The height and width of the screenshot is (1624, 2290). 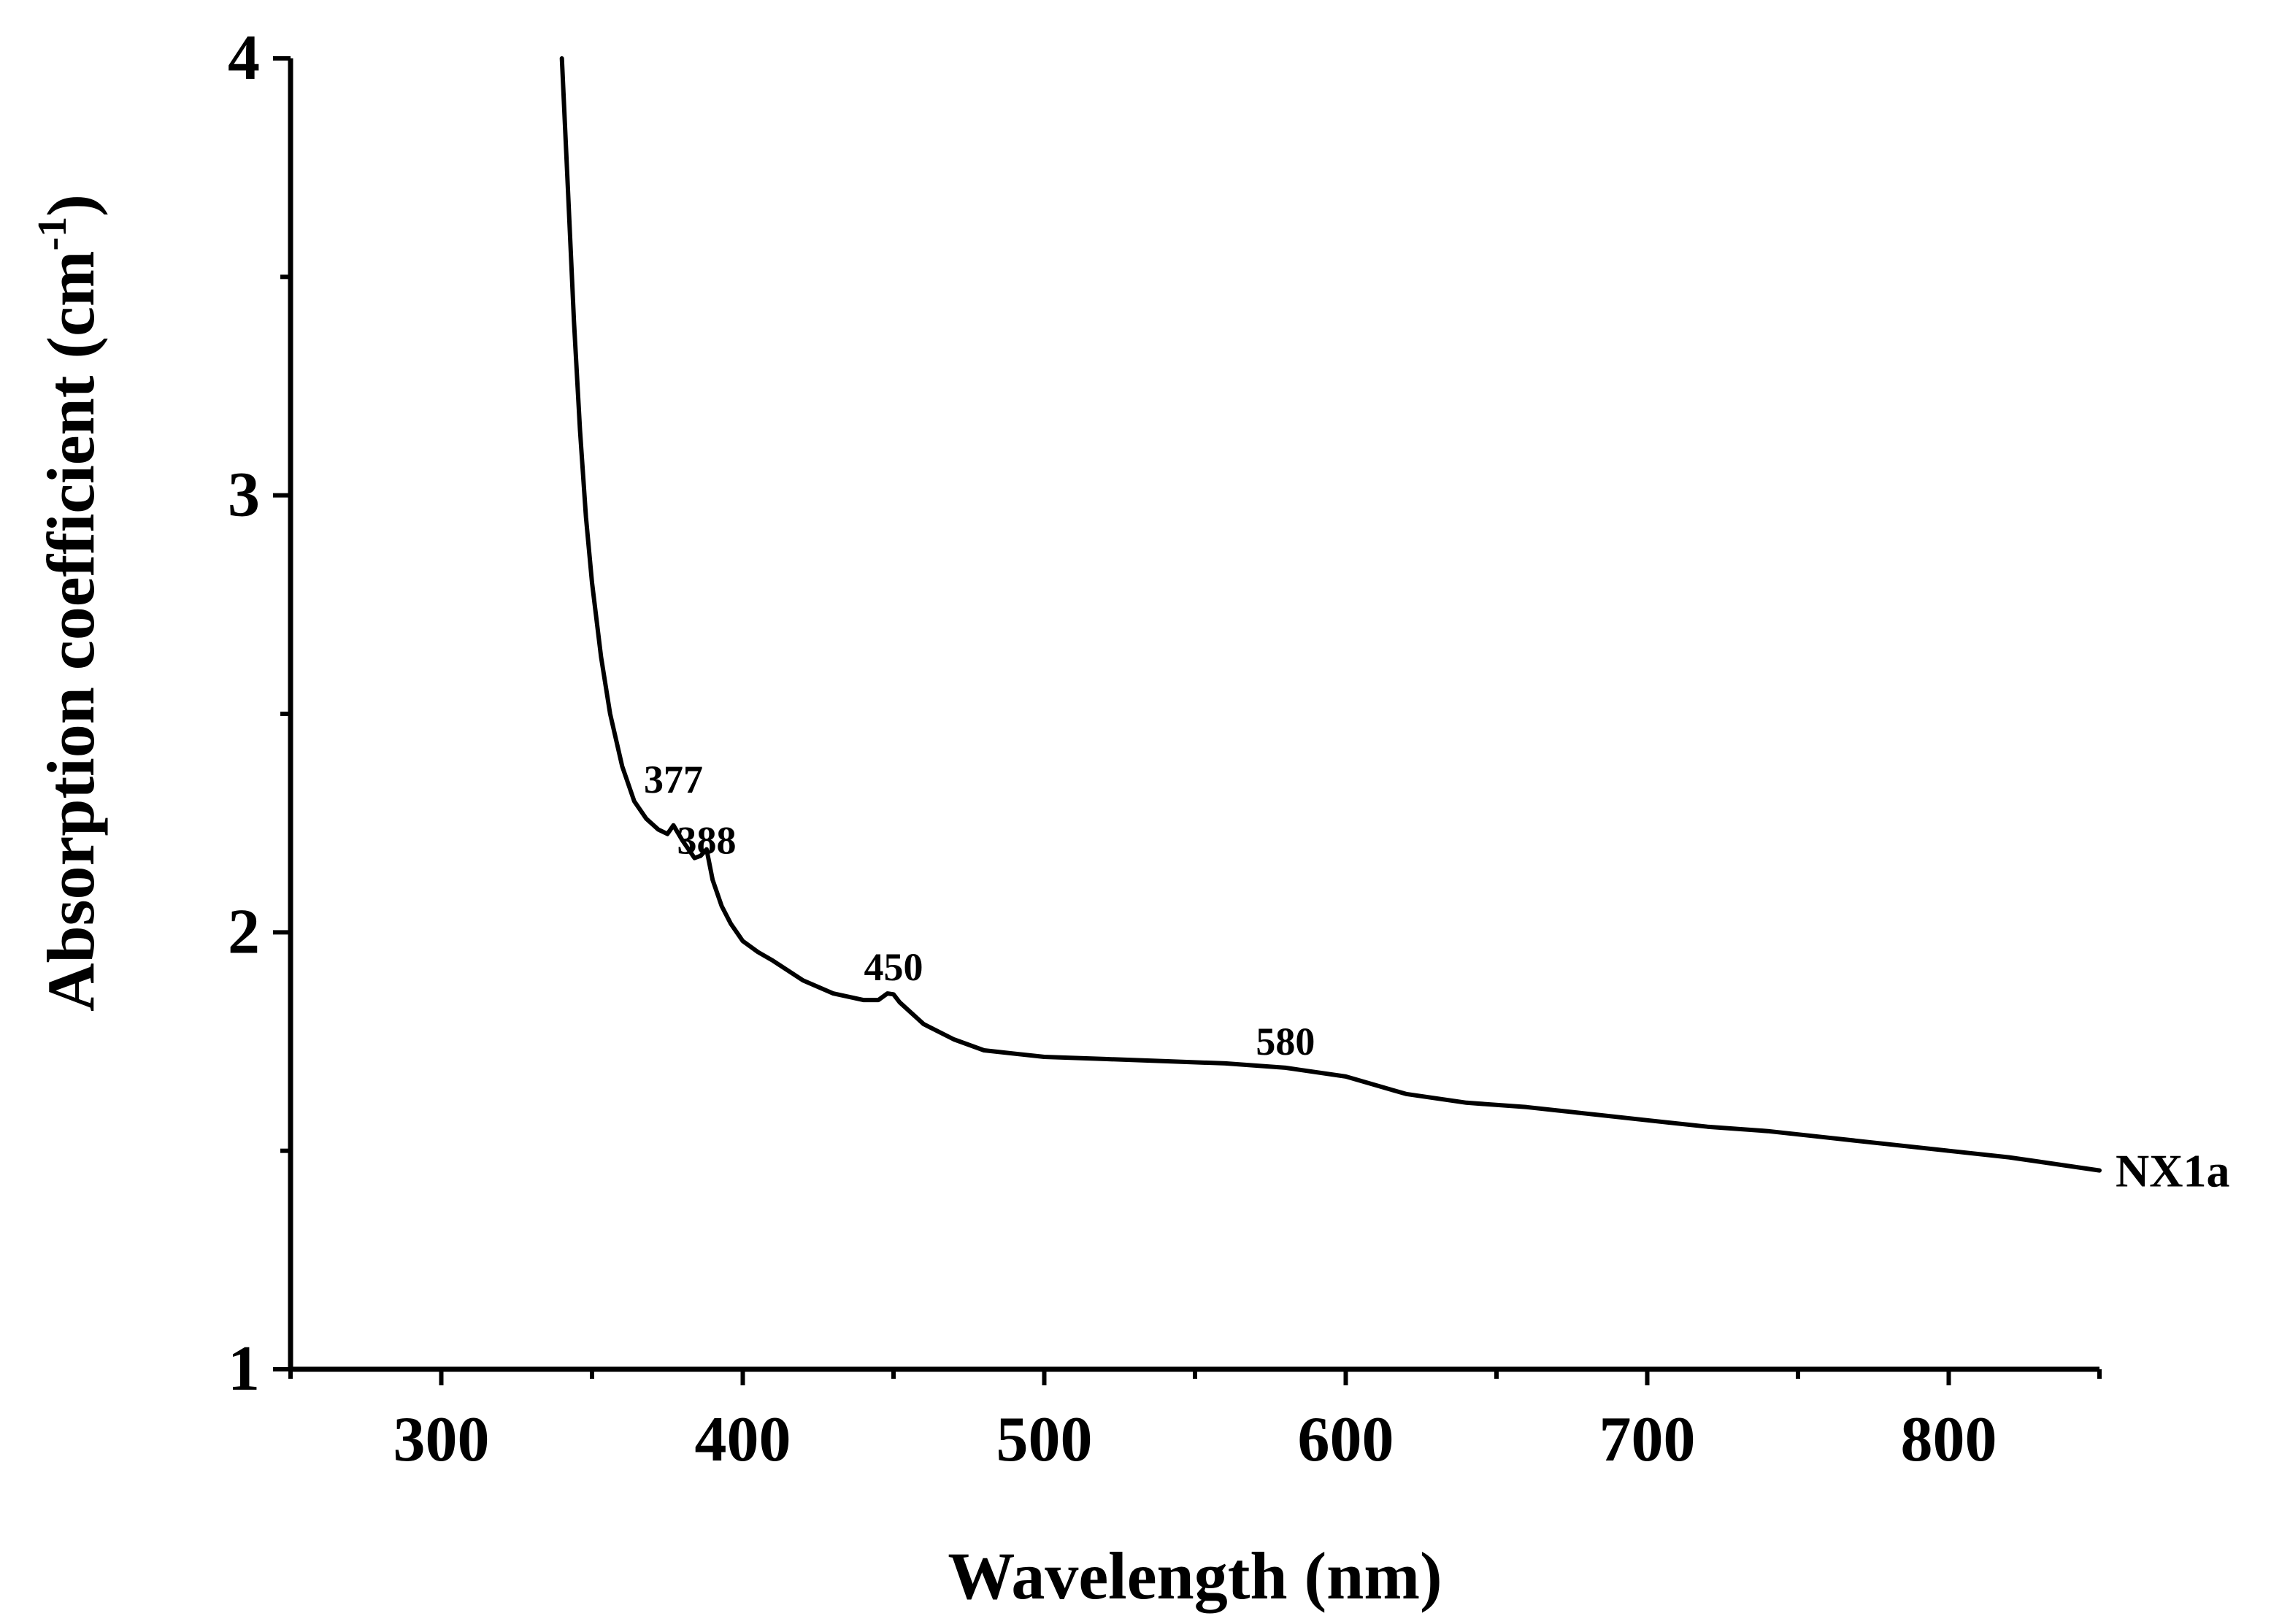 What do you see at coordinates (441, 1439) in the screenshot?
I see `x-tick-label: 300` at bounding box center [441, 1439].